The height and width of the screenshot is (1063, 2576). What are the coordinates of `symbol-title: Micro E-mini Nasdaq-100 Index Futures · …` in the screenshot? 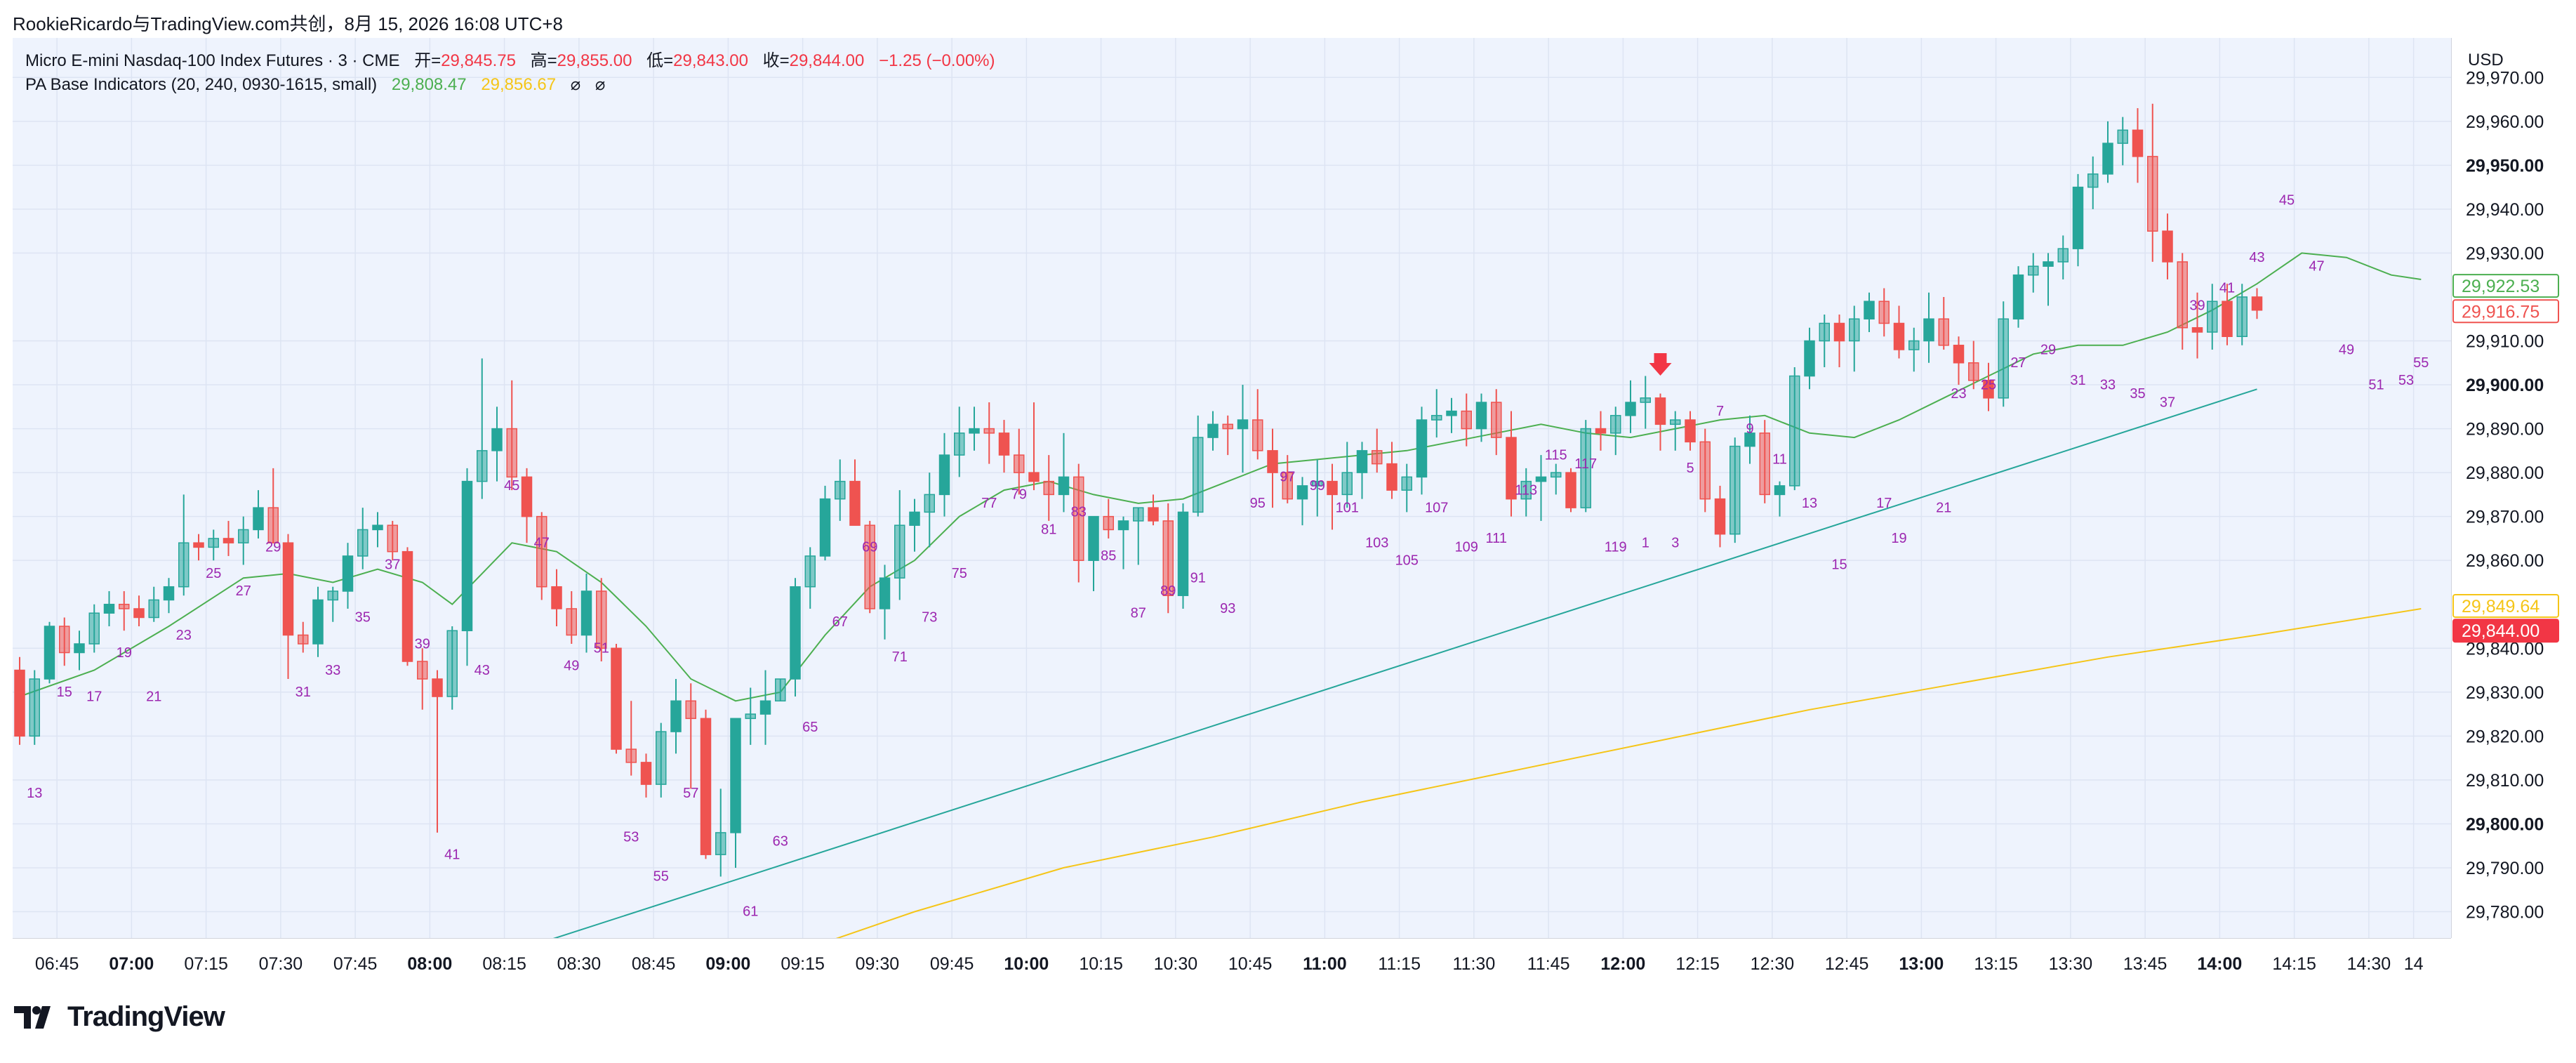 It's located at (213, 60).